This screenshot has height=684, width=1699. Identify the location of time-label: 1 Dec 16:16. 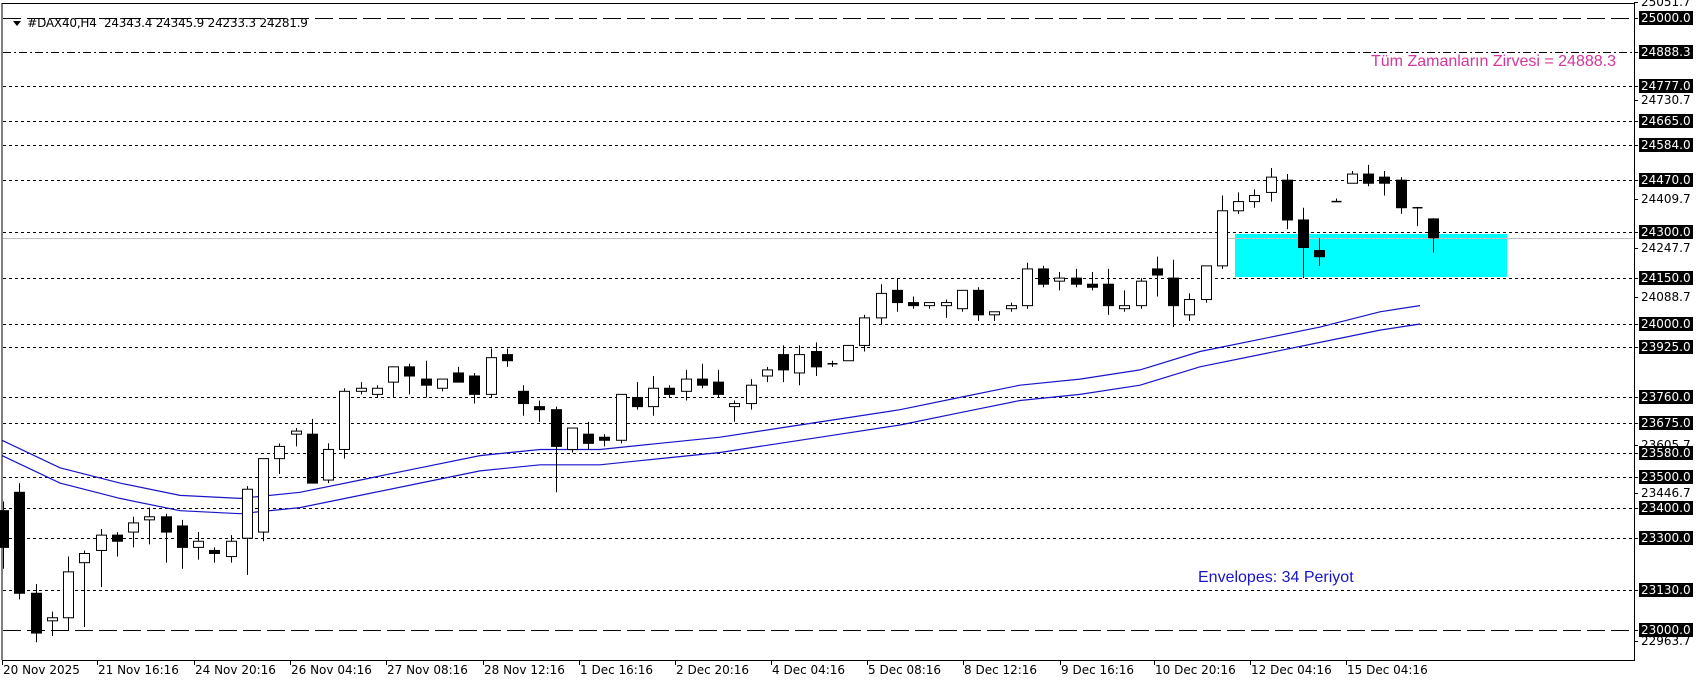
(617, 670).